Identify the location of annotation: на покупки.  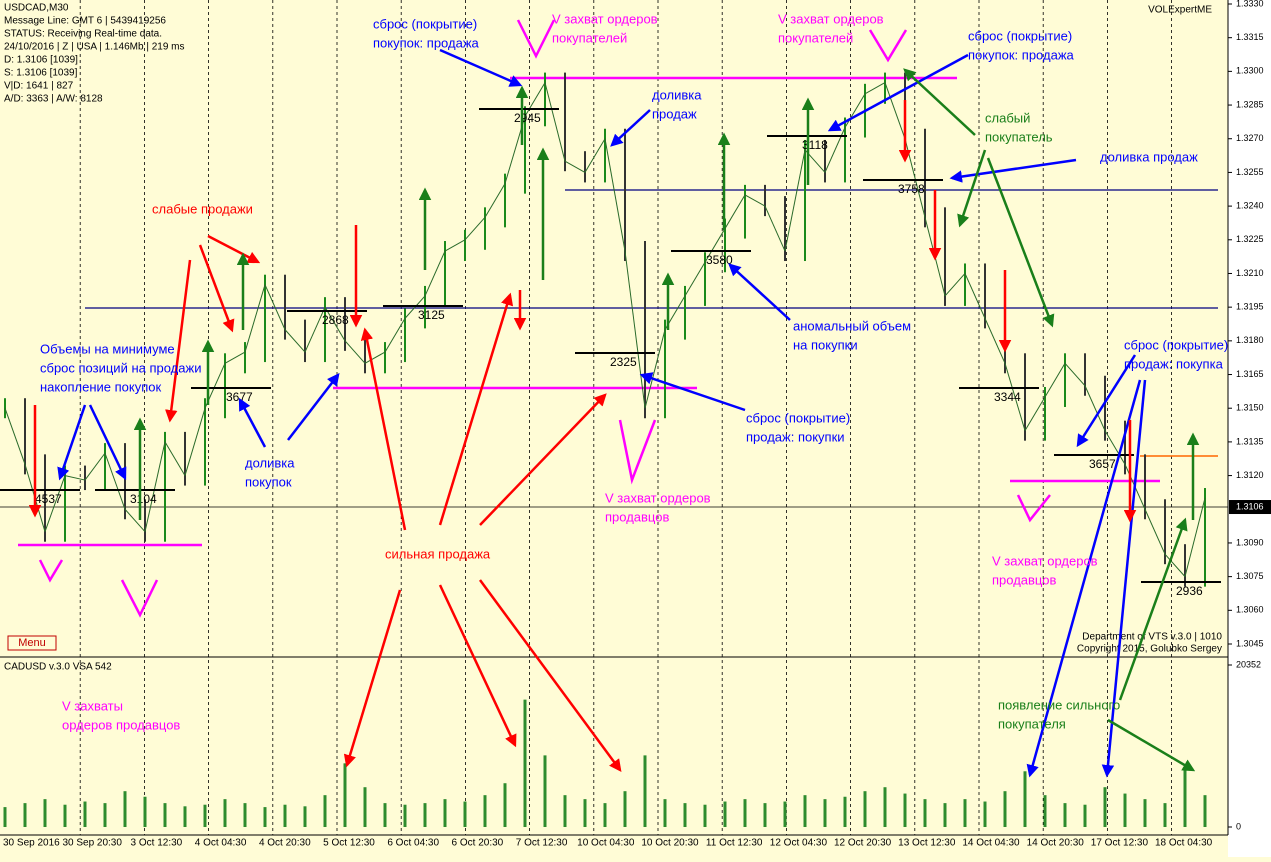
(825, 344).